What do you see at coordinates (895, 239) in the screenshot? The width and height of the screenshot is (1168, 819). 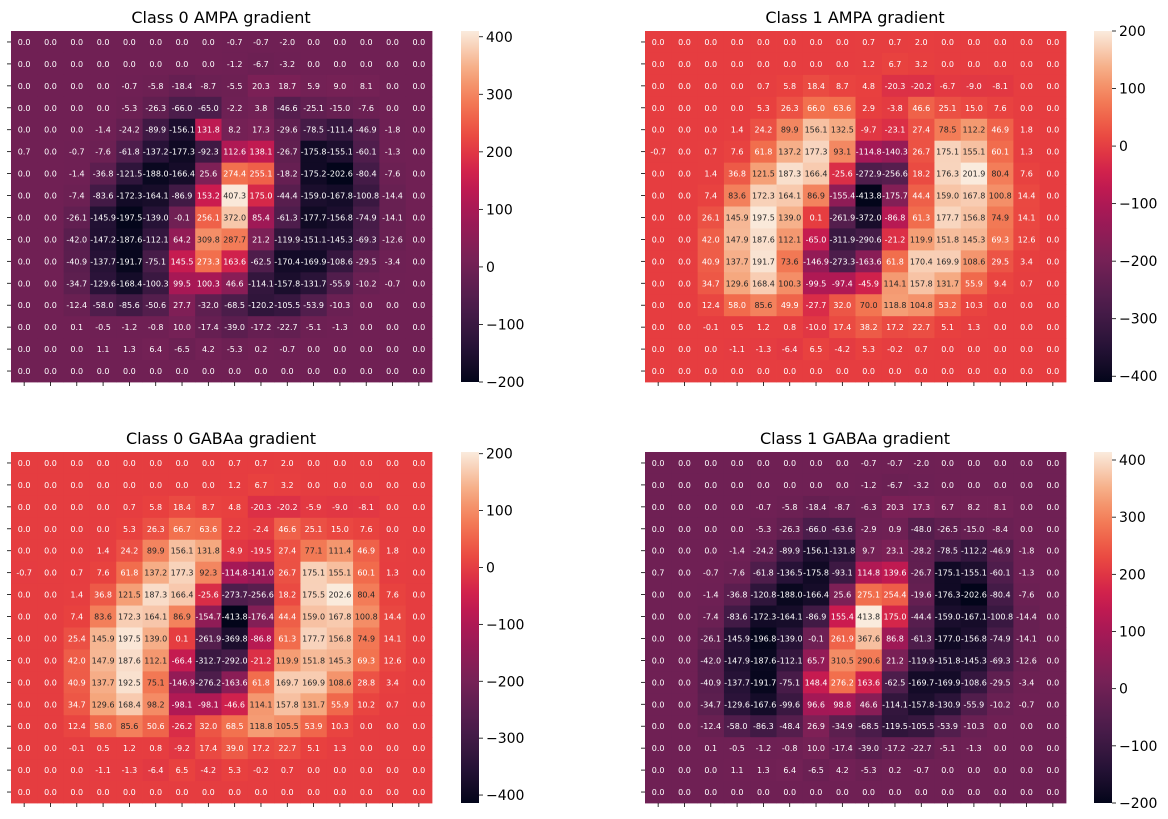 I see `cell-label: -21.2` at bounding box center [895, 239].